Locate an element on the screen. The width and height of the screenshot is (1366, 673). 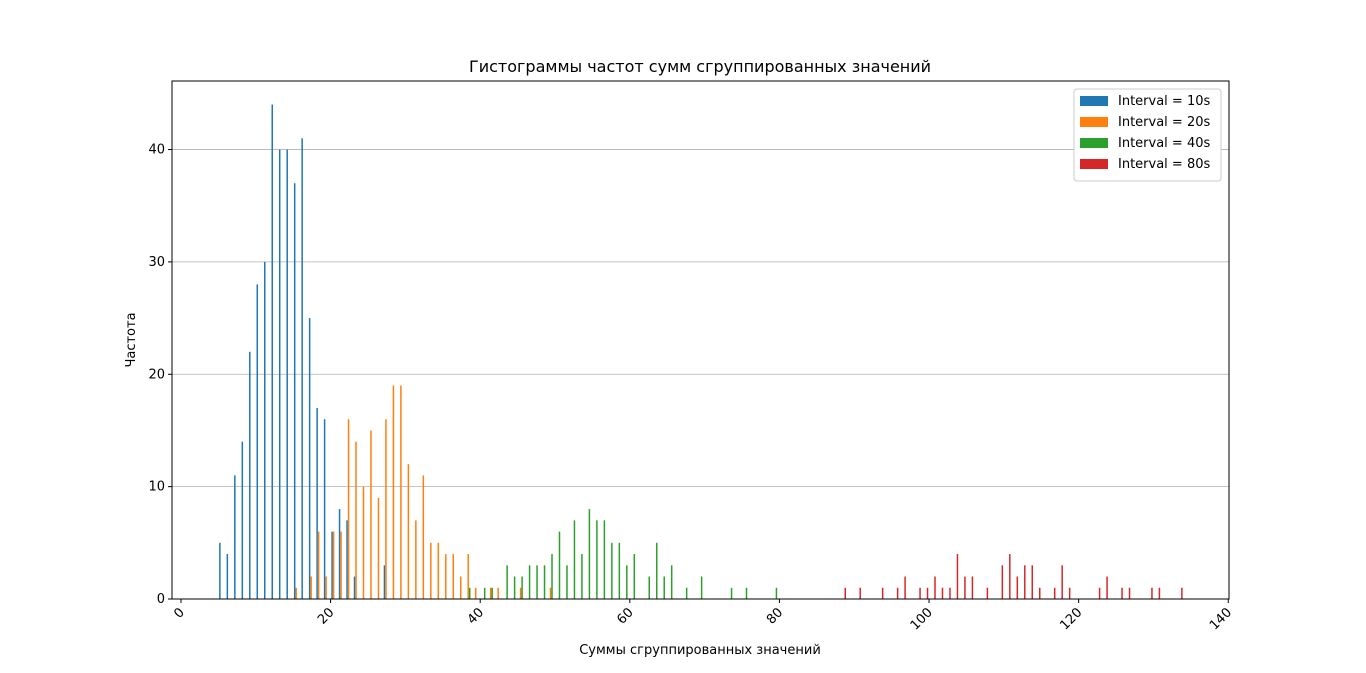
legend-label: Interval = 10s is located at coordinates (1164, 101).